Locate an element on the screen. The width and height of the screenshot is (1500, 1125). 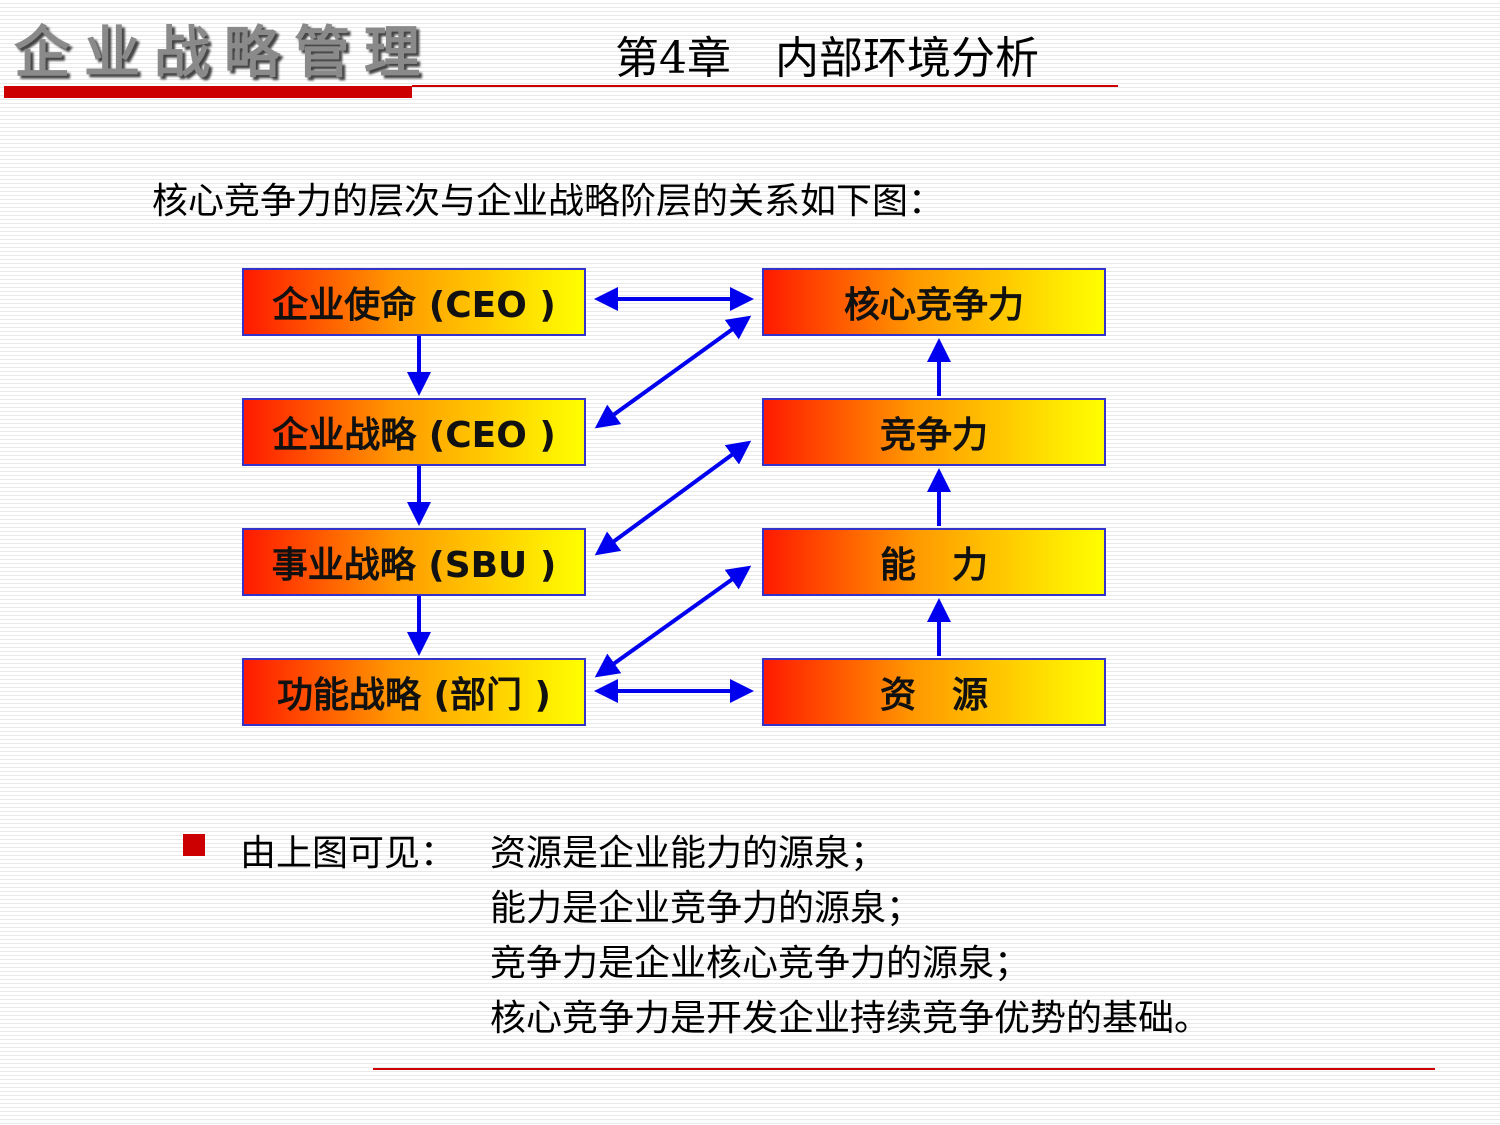
arrow-business-competitiveness is located at coordinates (673, 498).